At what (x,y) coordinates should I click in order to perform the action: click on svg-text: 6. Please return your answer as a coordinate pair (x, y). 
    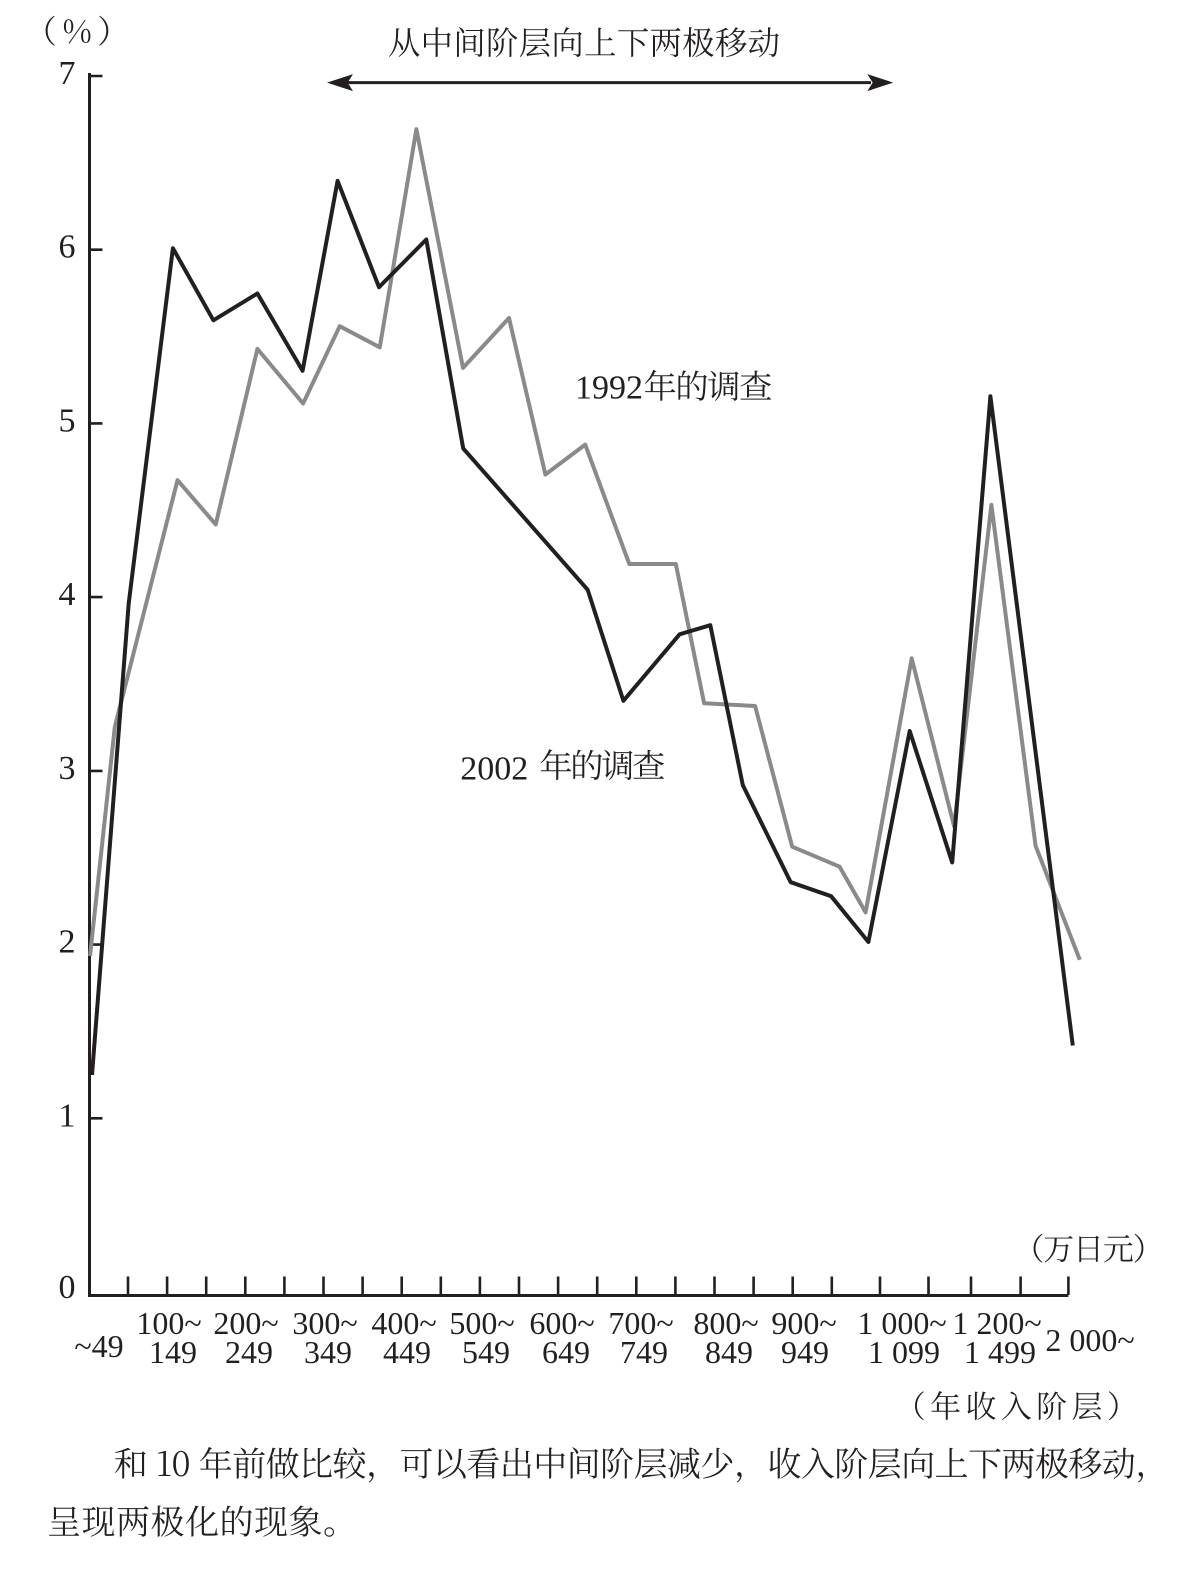
    Looking at the image, I should click on (67, 247).